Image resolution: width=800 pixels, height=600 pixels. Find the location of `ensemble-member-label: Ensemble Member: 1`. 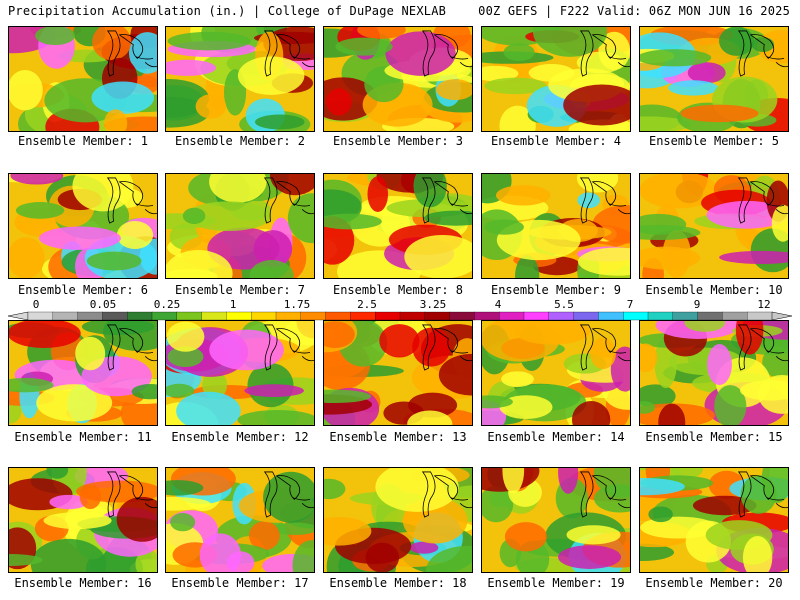

ensemble-member-label: Ensemble Member: 1 is located at coordinates (83, 141).